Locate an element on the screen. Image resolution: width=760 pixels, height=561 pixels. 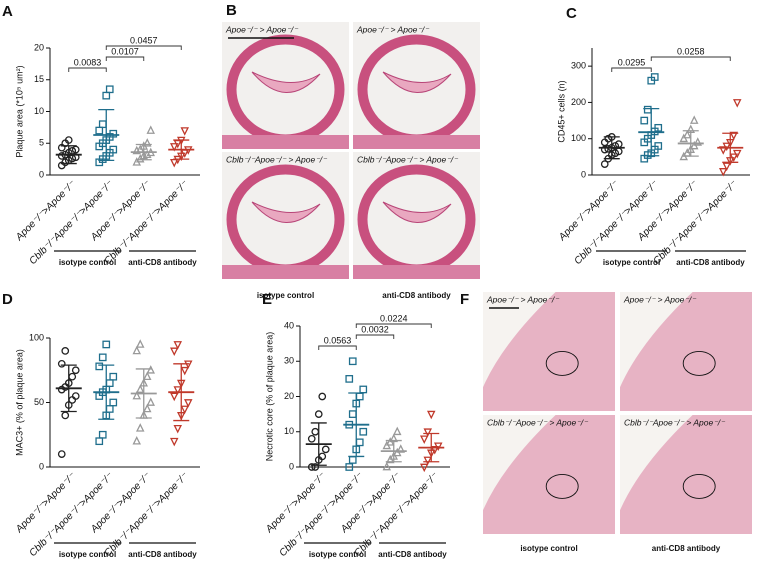
p-value: 0.0295 is located at coordinates (632, 62).